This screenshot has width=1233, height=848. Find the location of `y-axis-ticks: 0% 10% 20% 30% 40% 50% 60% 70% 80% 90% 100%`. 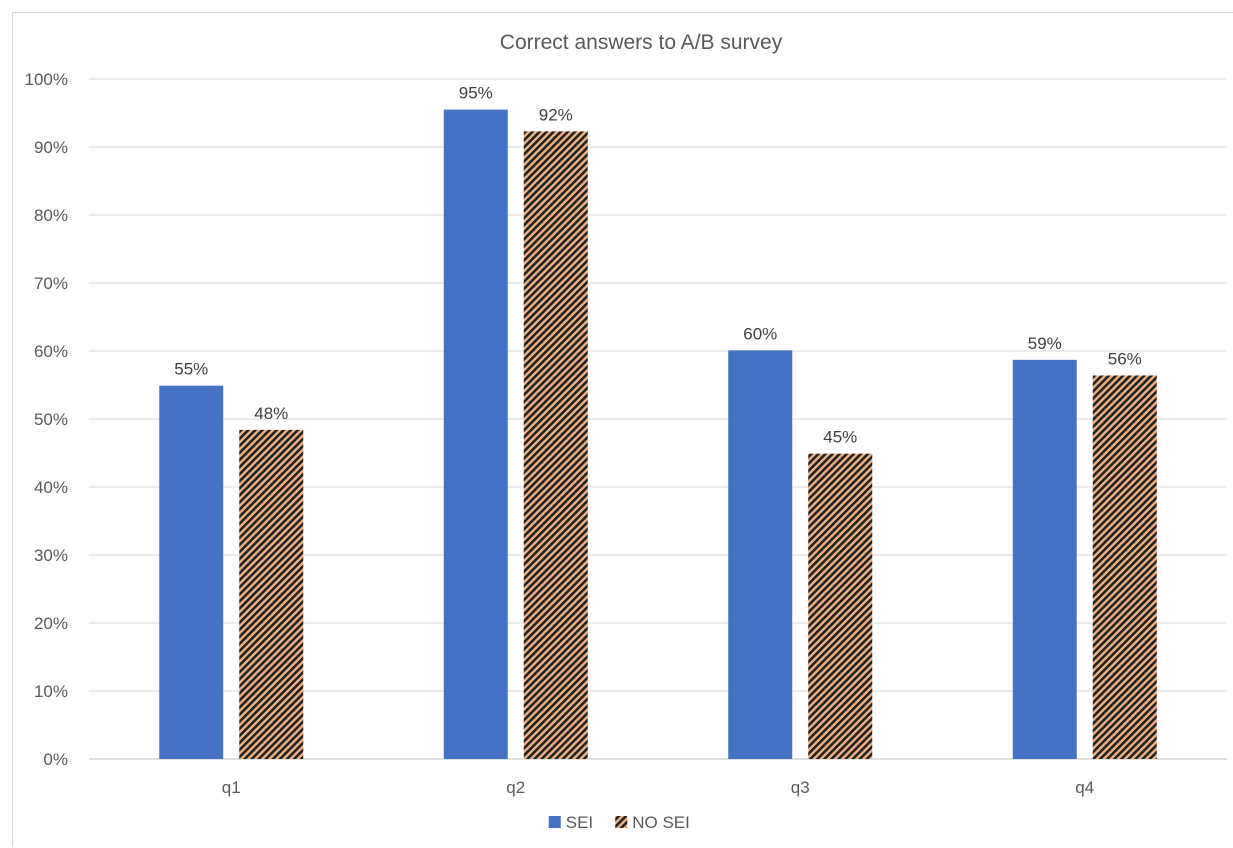

y-axis-ticks: 0% 10% 20% 30% 40% 50% 60% 70% 80% 90% 100% is located at coordinates (46, 419).